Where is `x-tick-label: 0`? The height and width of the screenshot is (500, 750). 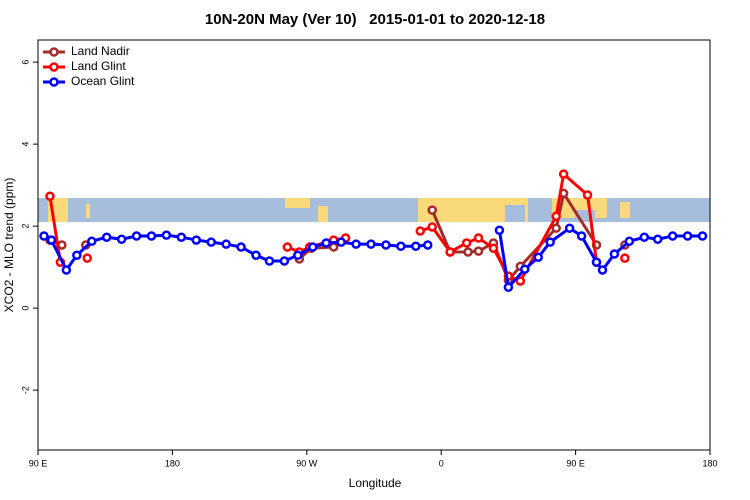
x-tick-label: 0 is located at coordinates (441, 463).